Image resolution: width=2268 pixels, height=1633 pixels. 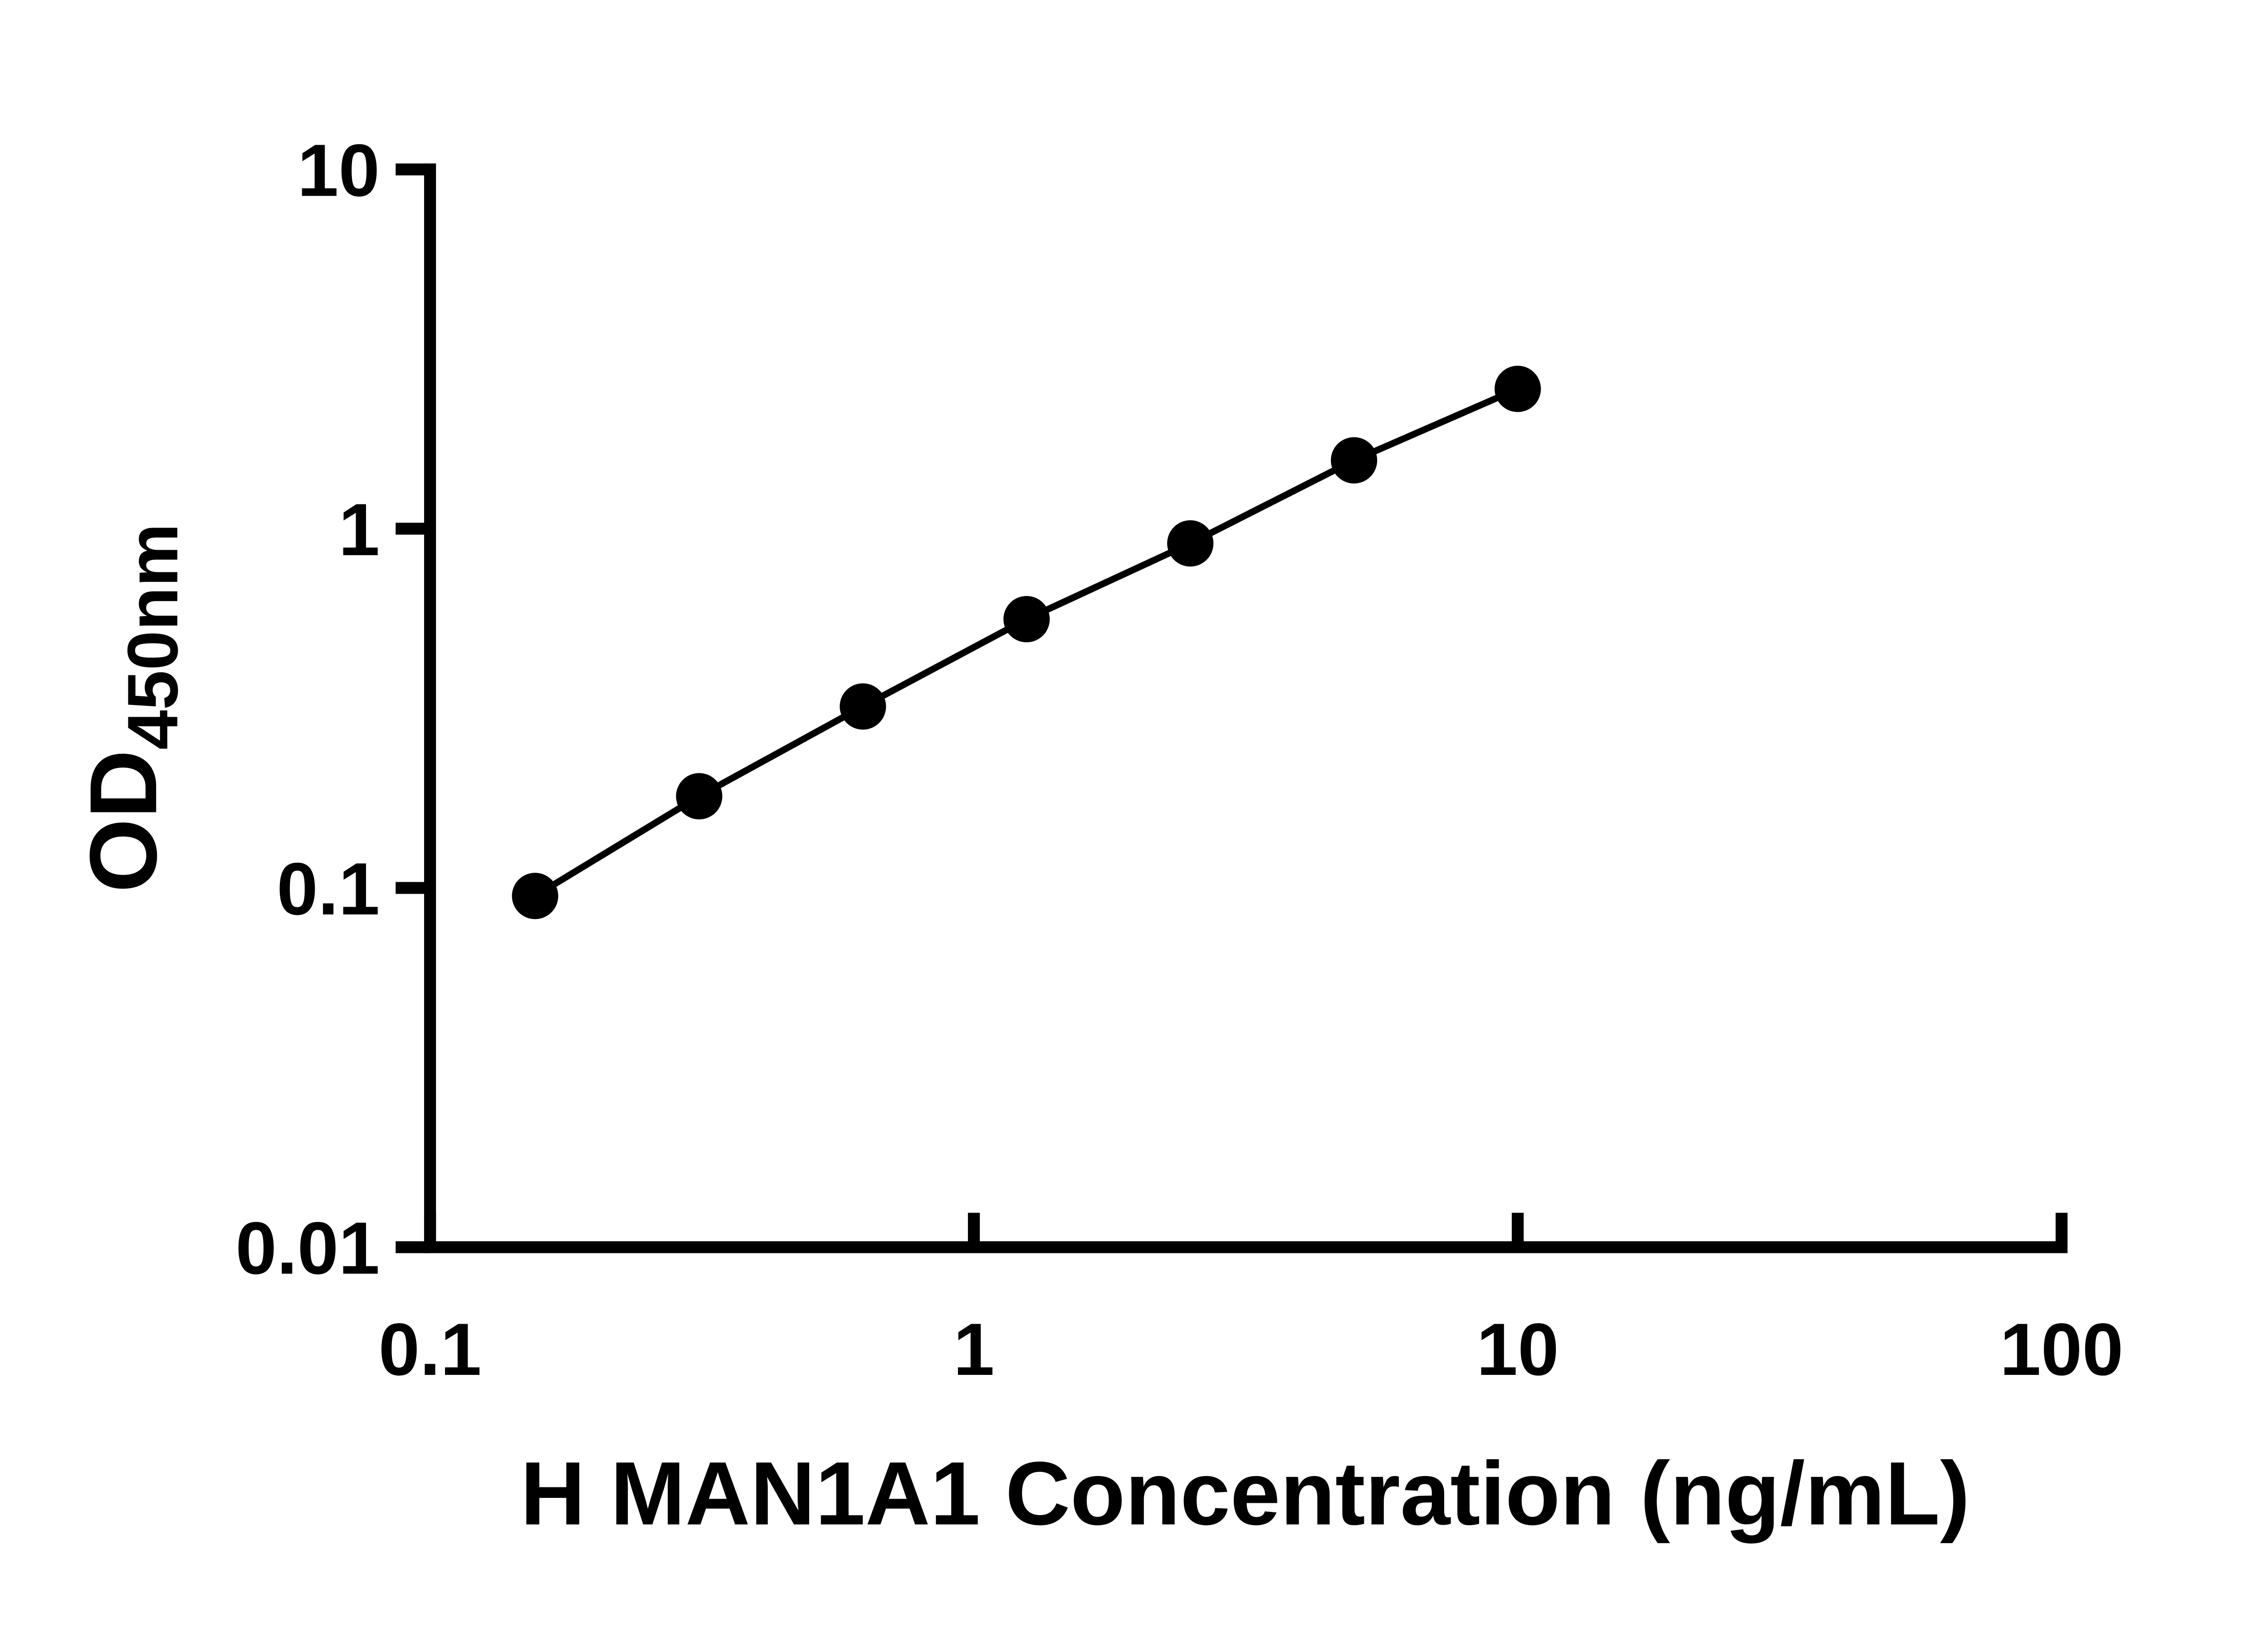 I want to click on x-axis-title: H MAN1A1 Concentration (ng/mL), so click(x=1245, y=1493).